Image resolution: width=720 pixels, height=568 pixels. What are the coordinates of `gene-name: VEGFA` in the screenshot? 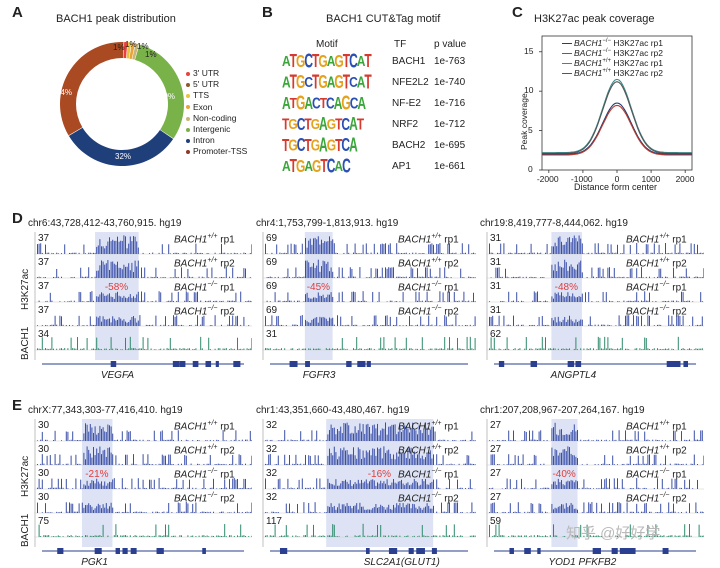 It's located at (117, 375).